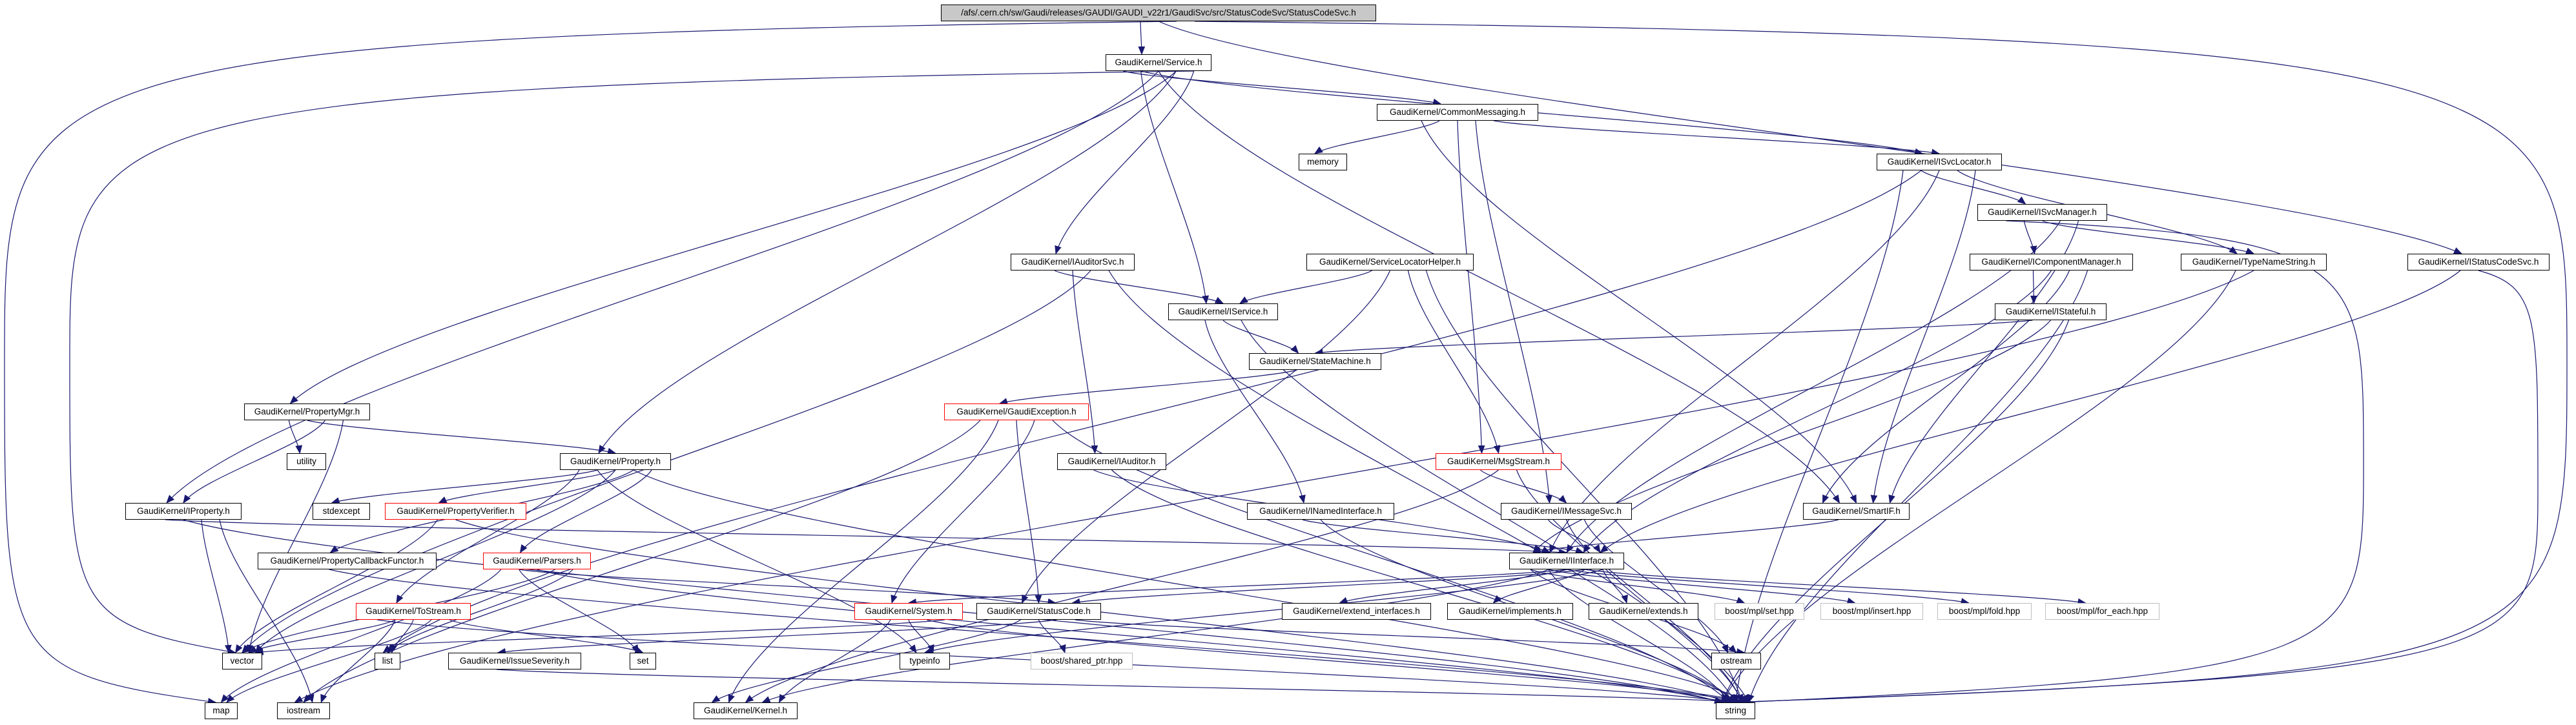 Image resolution: width=2576 pixels, height=725 pixels. What do you see at coordinates (908, 611) in the screenshot?
I see `graph-node-system: GaudiKernel/System.h` at bounding box center [908, 611].